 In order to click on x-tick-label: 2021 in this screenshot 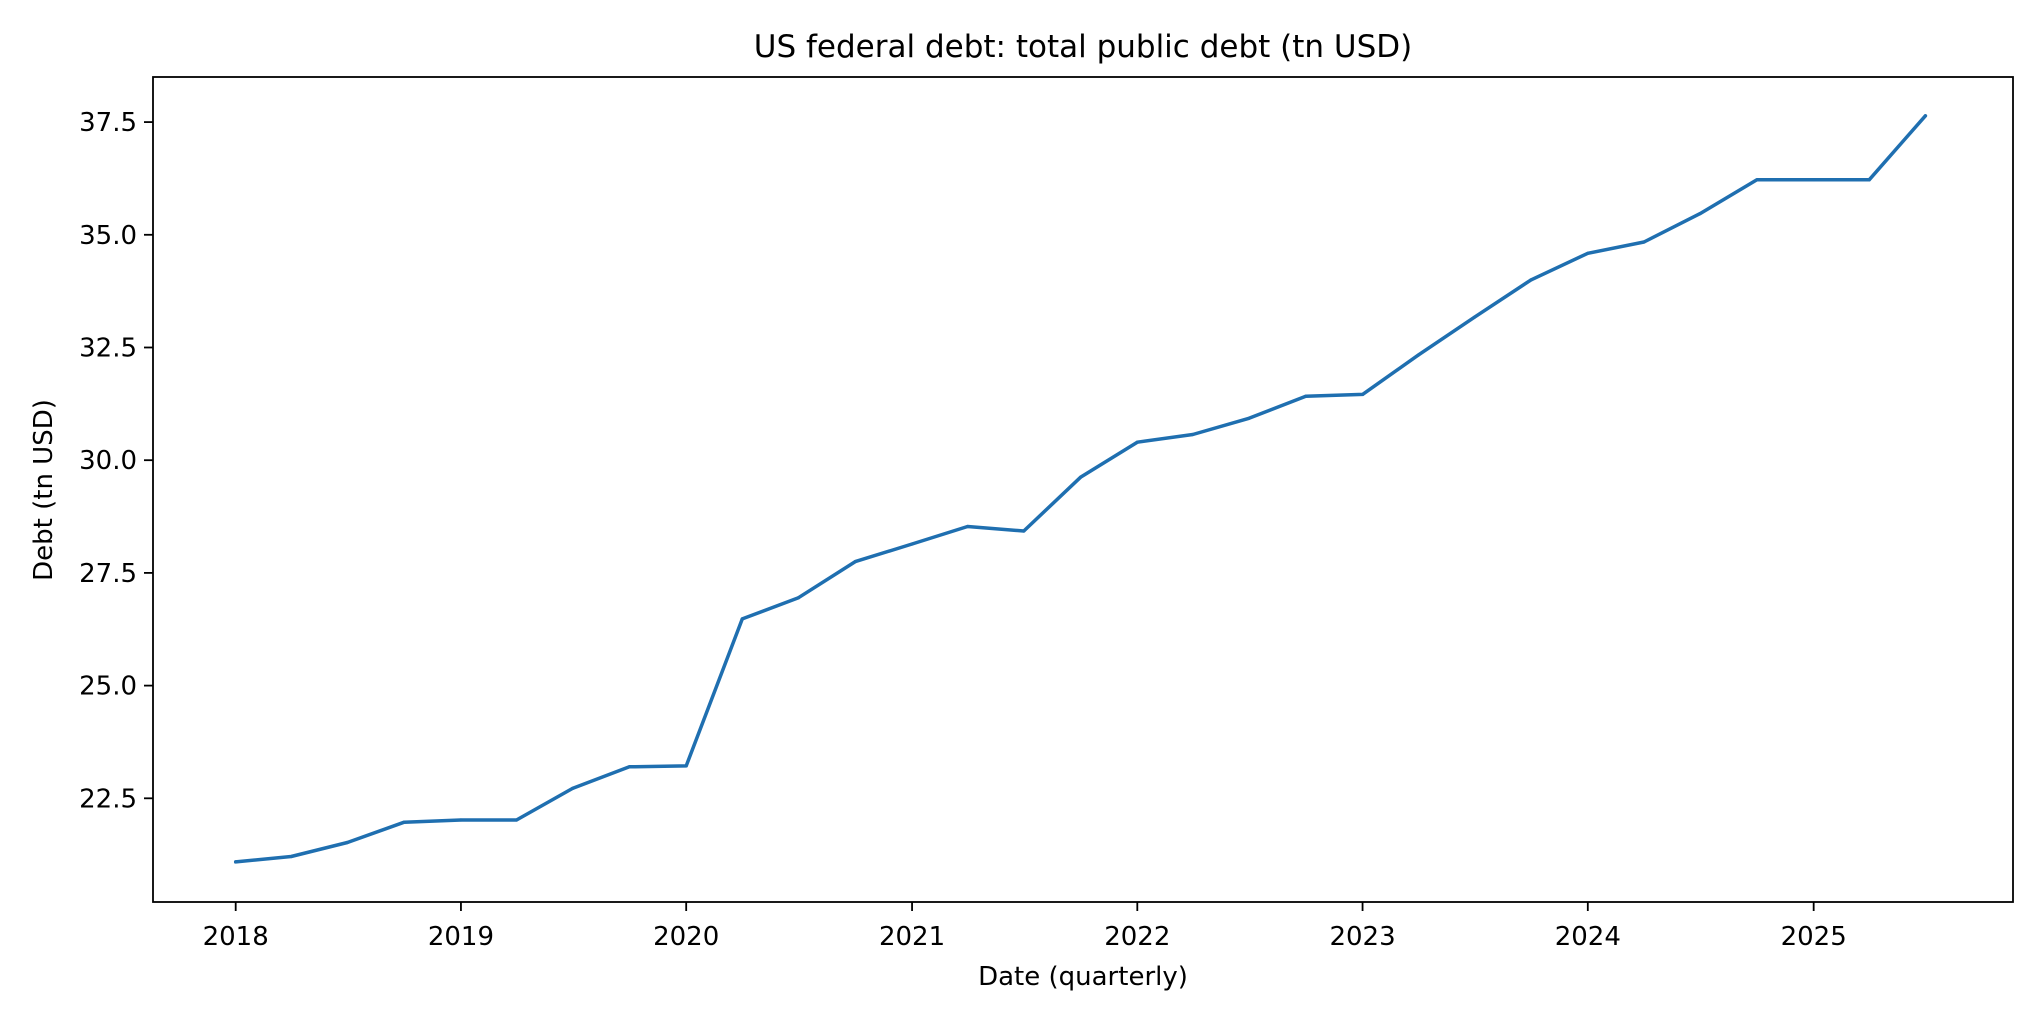, I will do `click(912, 937)`.